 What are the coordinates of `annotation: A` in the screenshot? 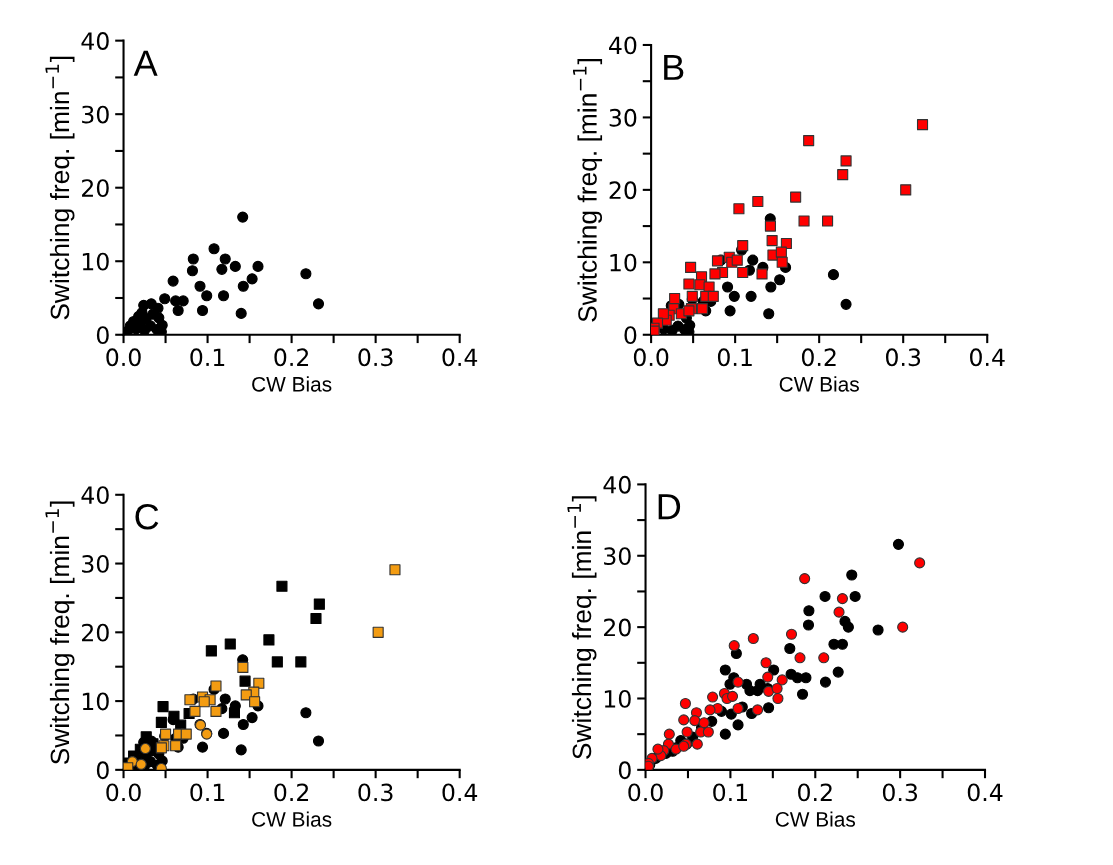 It's located at (145, 63).